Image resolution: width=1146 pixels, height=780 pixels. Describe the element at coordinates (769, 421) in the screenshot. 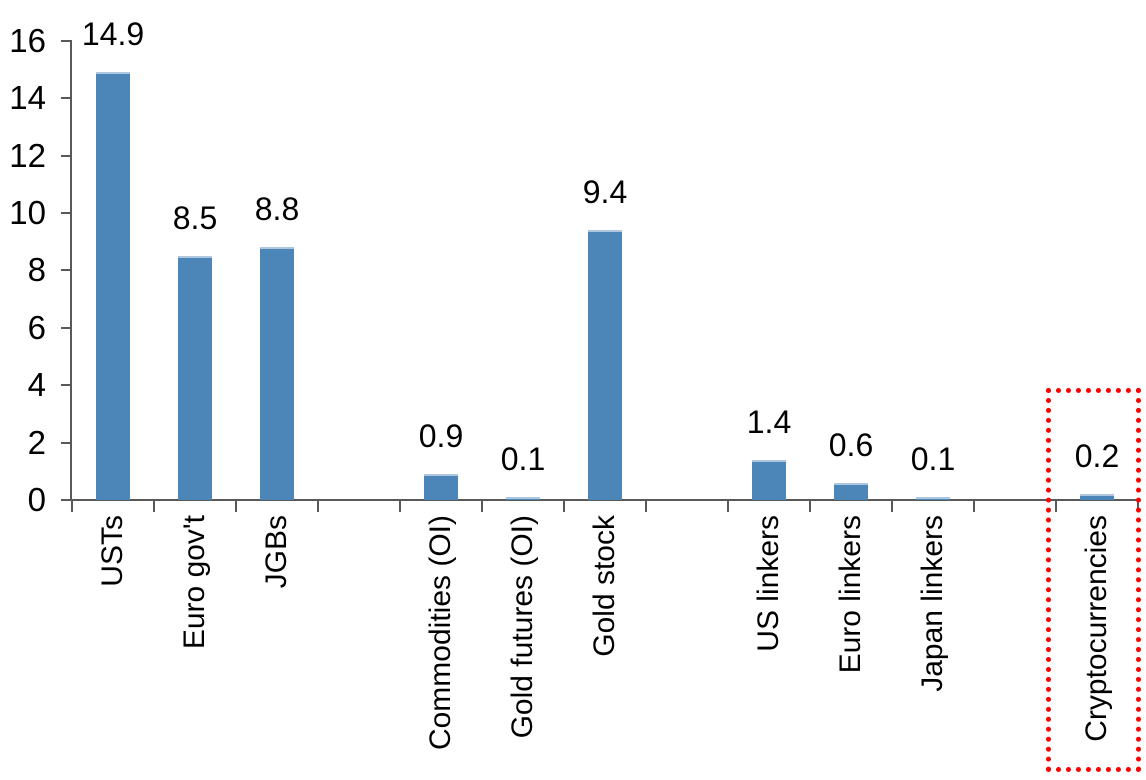

I see `bar-value-label: 1.4` at that location.